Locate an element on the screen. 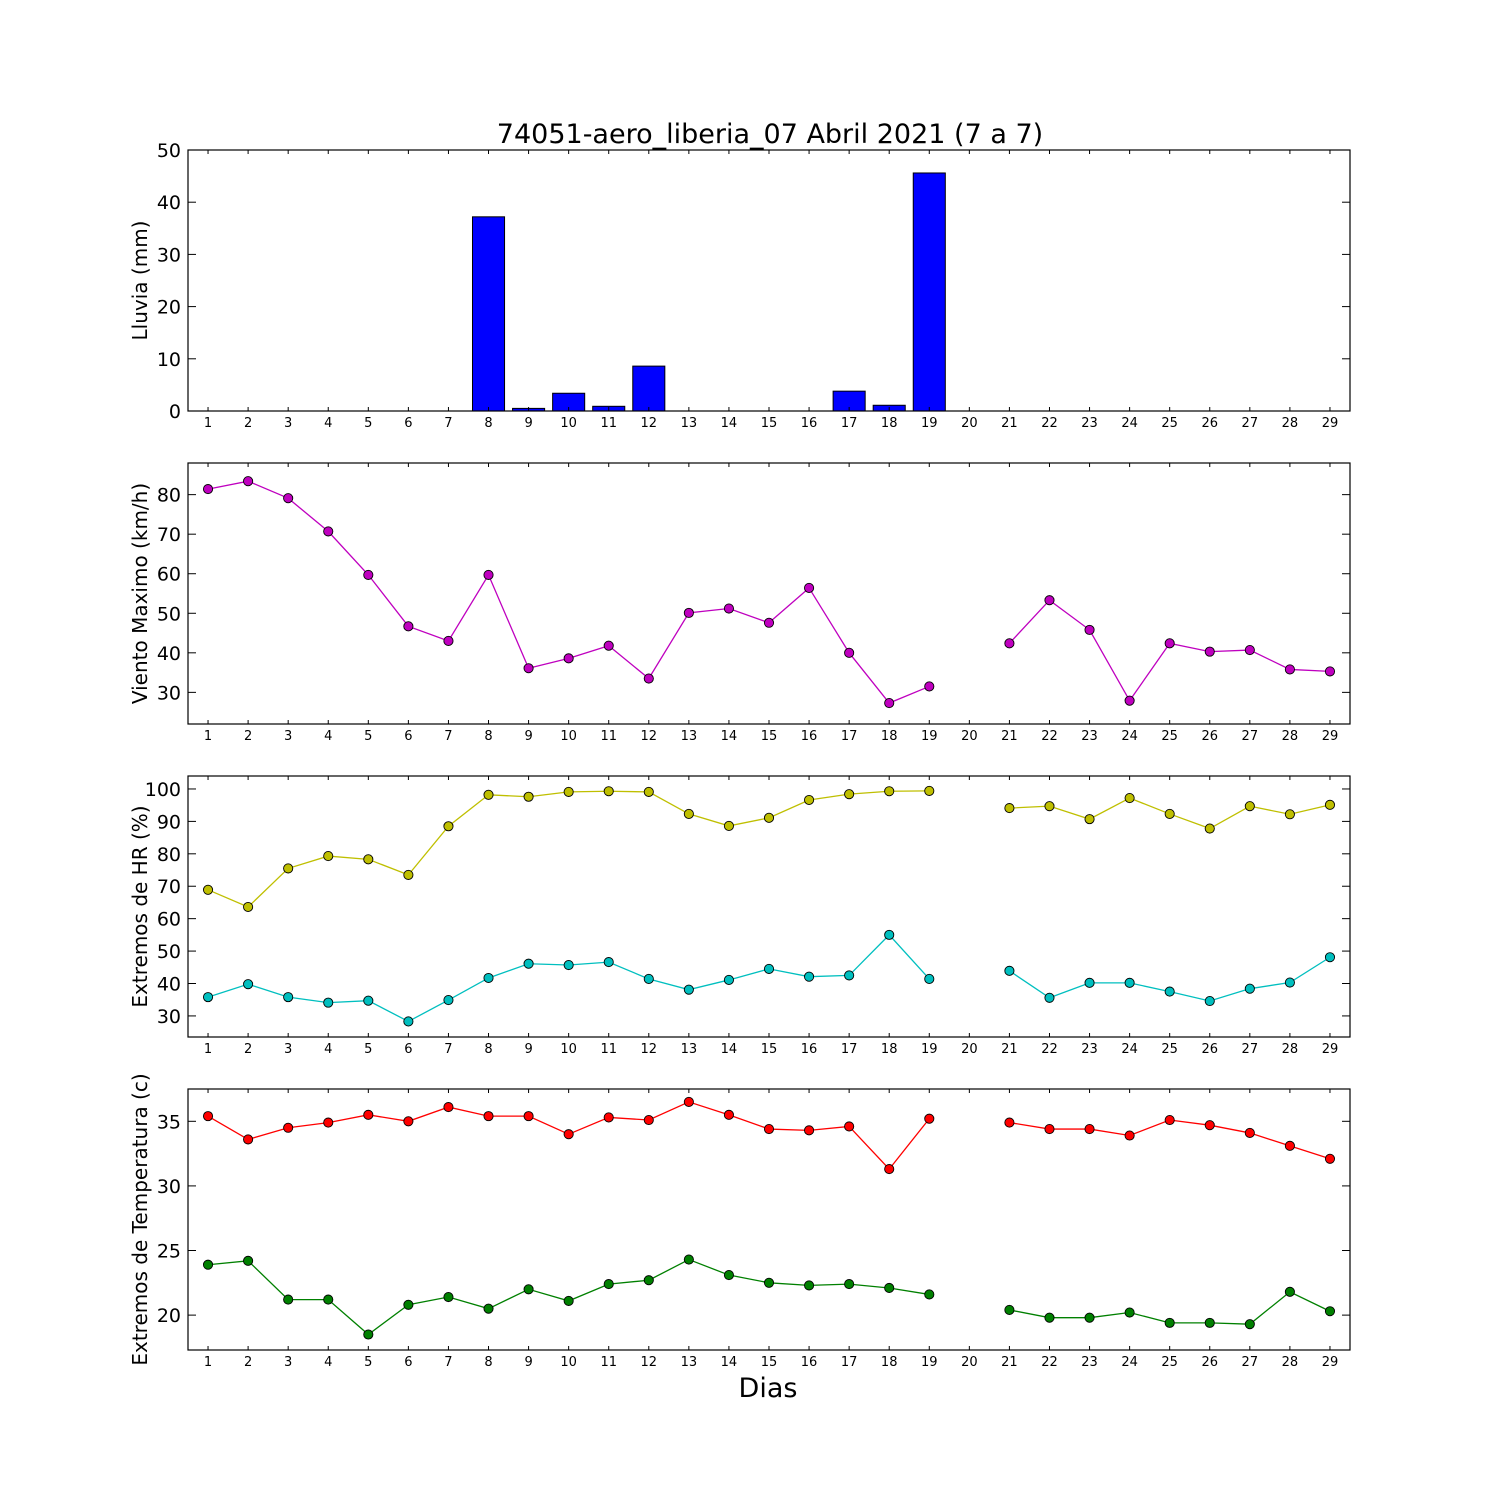 Image resolution: width=1500 pixels, height=1500 pixels. y-tick-label: 80 is located at coordinates (169, 855).